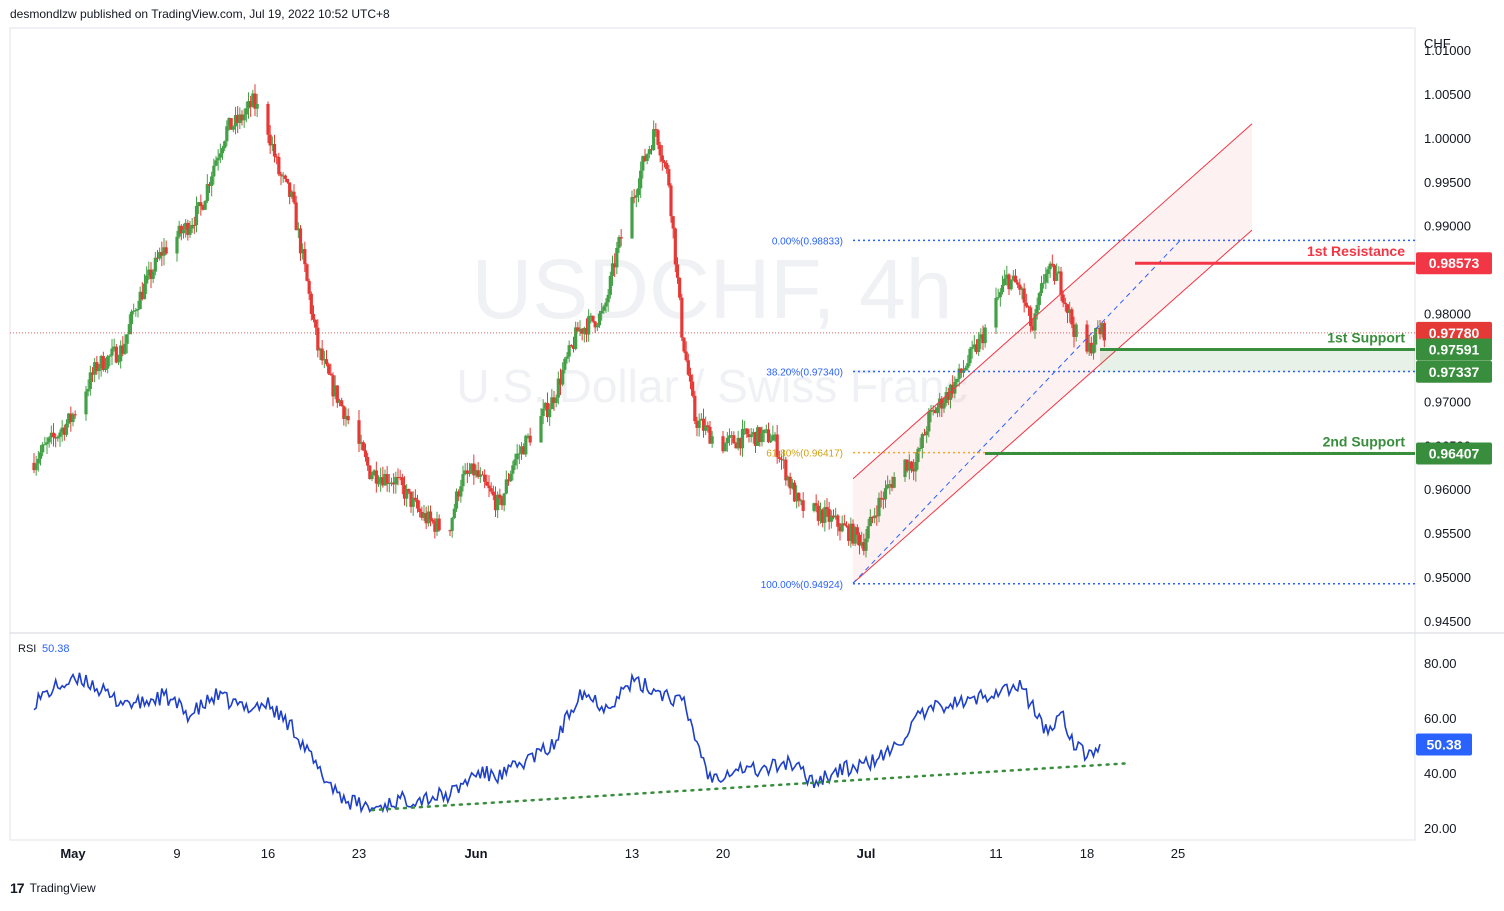 The width and height of the screenshot is (1504, 911). I want to click on price-tick-label: 0.95000, so click(1447, 577).